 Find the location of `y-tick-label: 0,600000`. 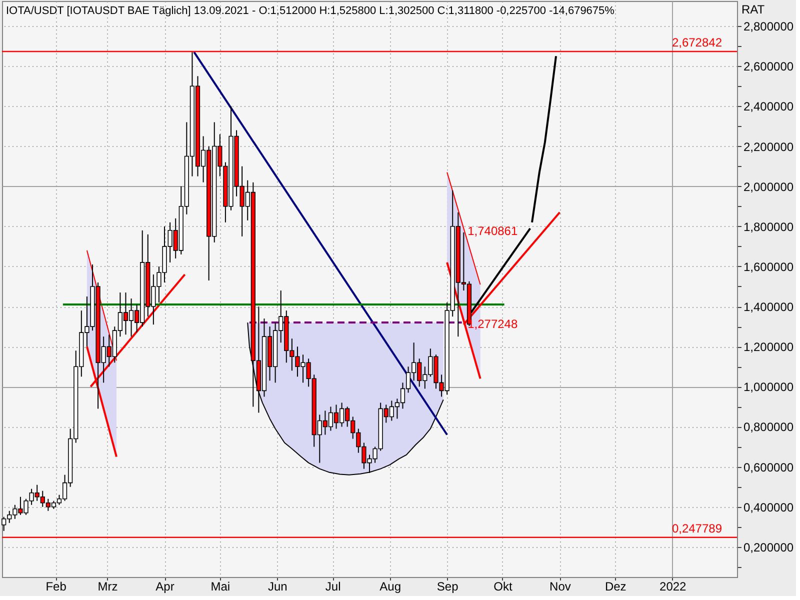

y-tick-label: 0,600000 is located at coordinates (769, 467).